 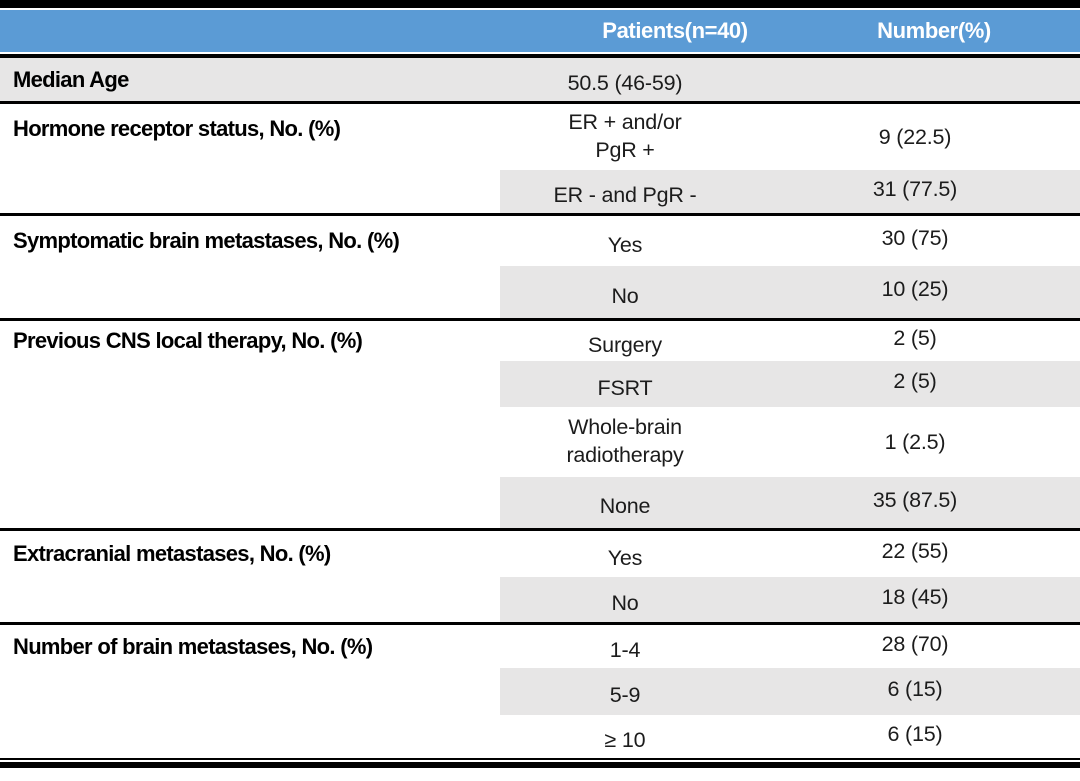 I want to click on category-cell: None, so click(x=625, y=502).